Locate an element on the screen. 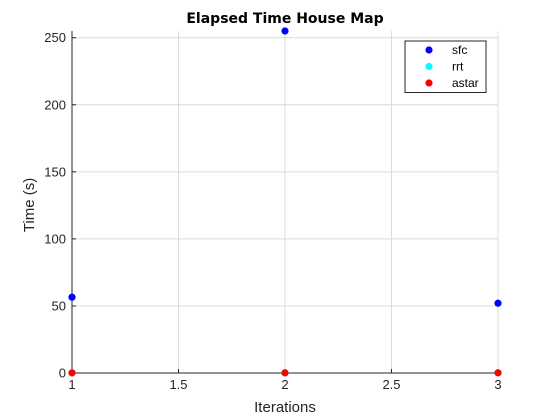 This screenshot has width=550, height=420. y-tick-label: 200 is located at coordinates (55, 104).